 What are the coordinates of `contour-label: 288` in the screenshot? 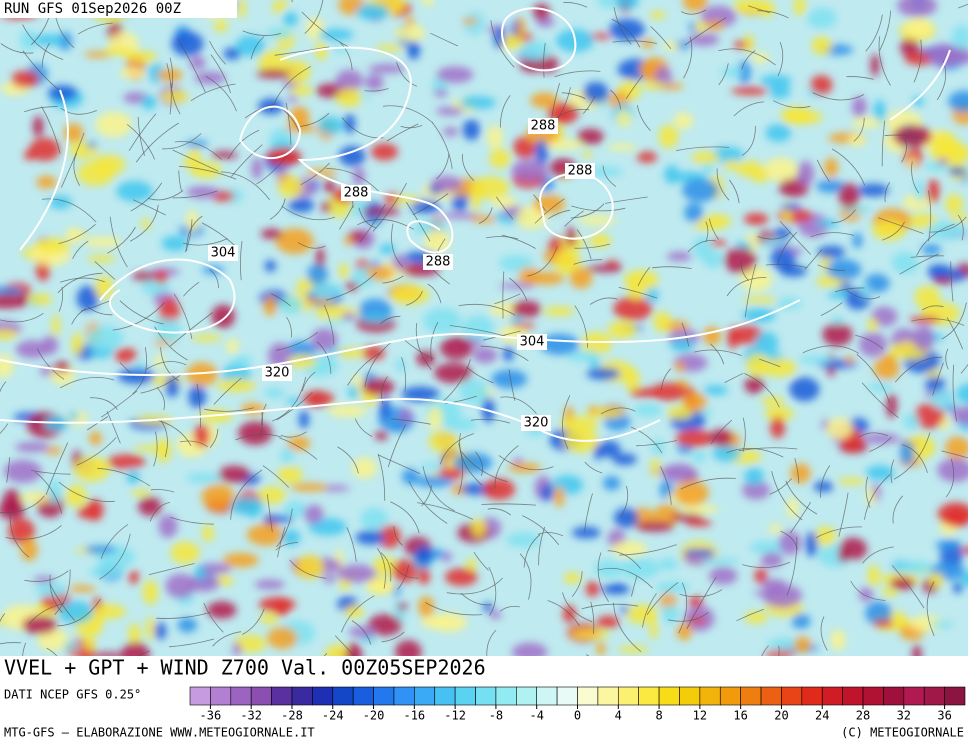 It's located at (438, 262).